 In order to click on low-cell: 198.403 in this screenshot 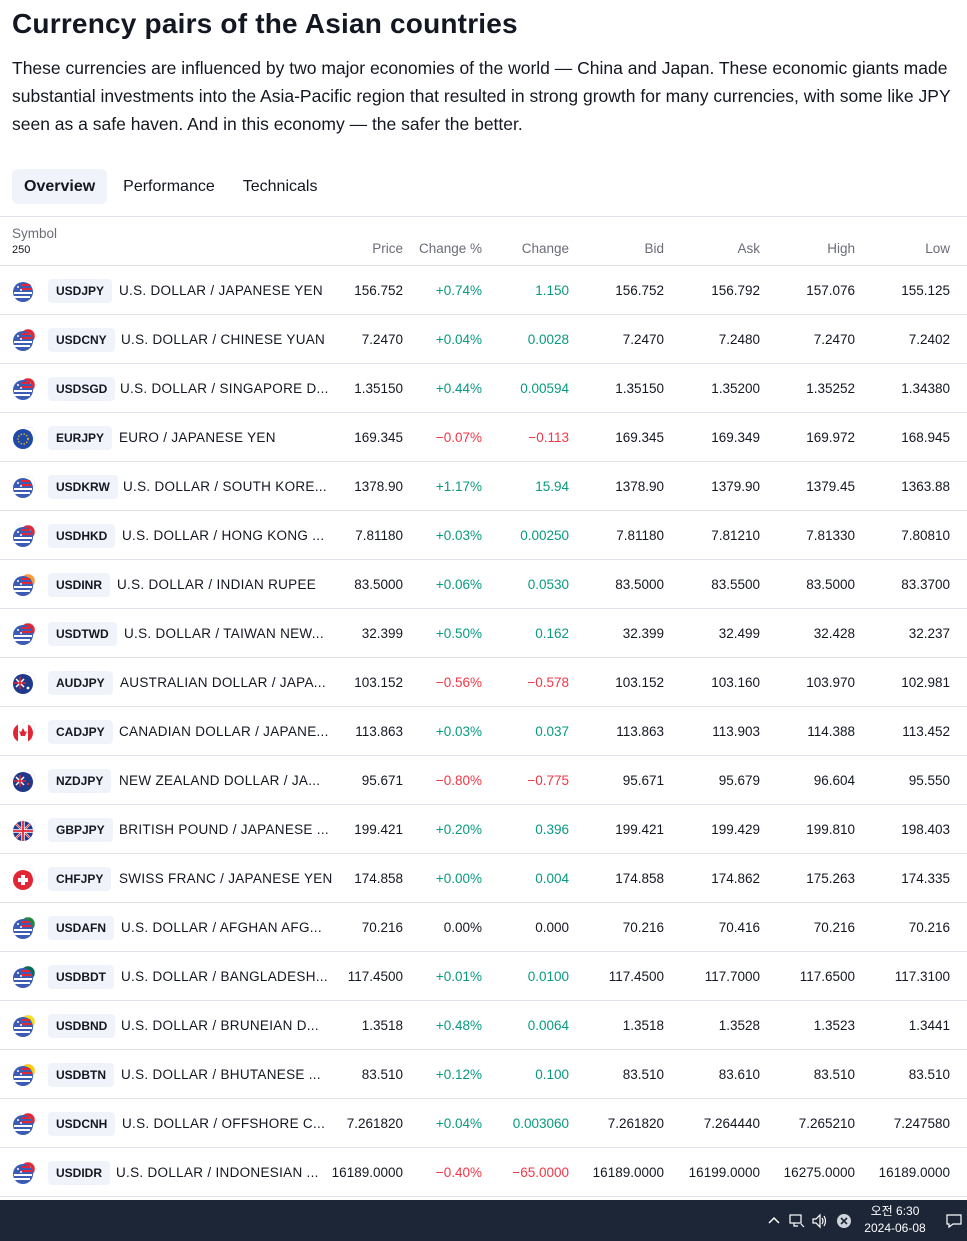, I will do `click(925, 829)`.